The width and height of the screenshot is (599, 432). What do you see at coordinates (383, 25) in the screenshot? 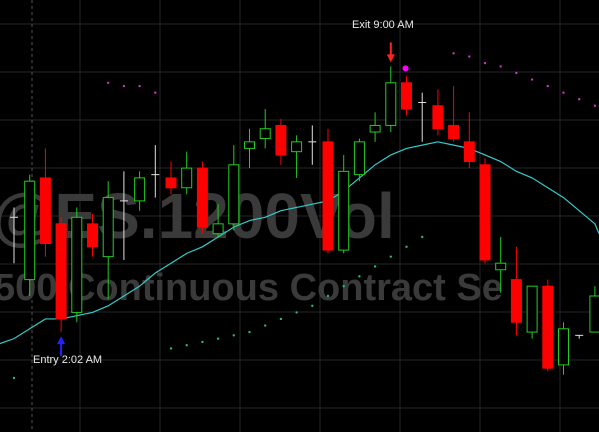
I see `exit-label: Exit 9:00 AM` at bounding box center [383, 25].